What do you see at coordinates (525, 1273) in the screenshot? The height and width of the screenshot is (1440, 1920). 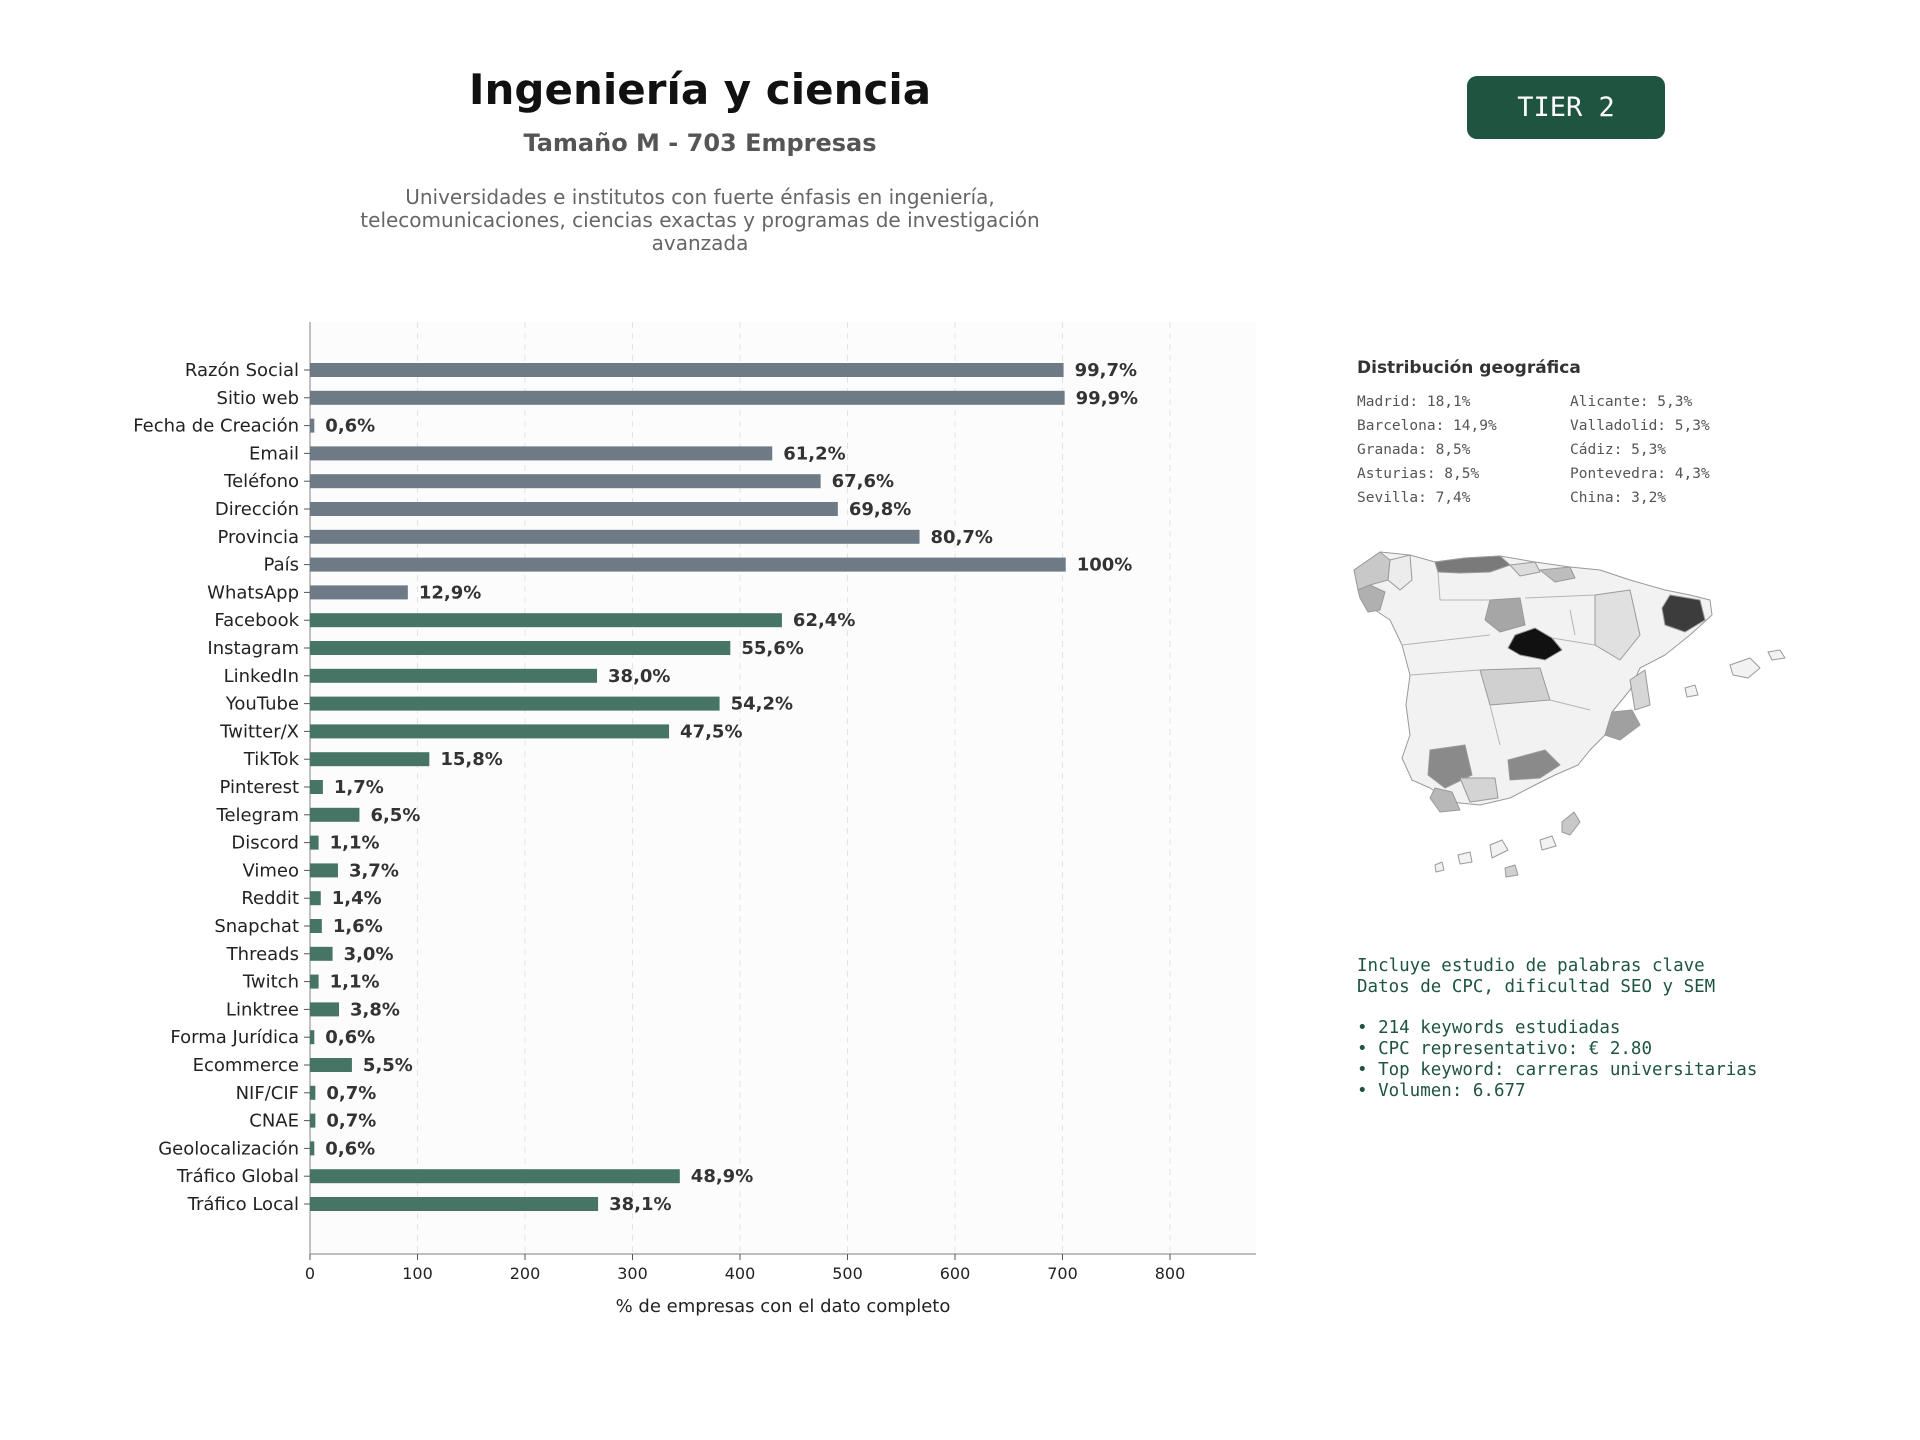 I see `x-tick-label: 200` at bounding box center [525, 1273].